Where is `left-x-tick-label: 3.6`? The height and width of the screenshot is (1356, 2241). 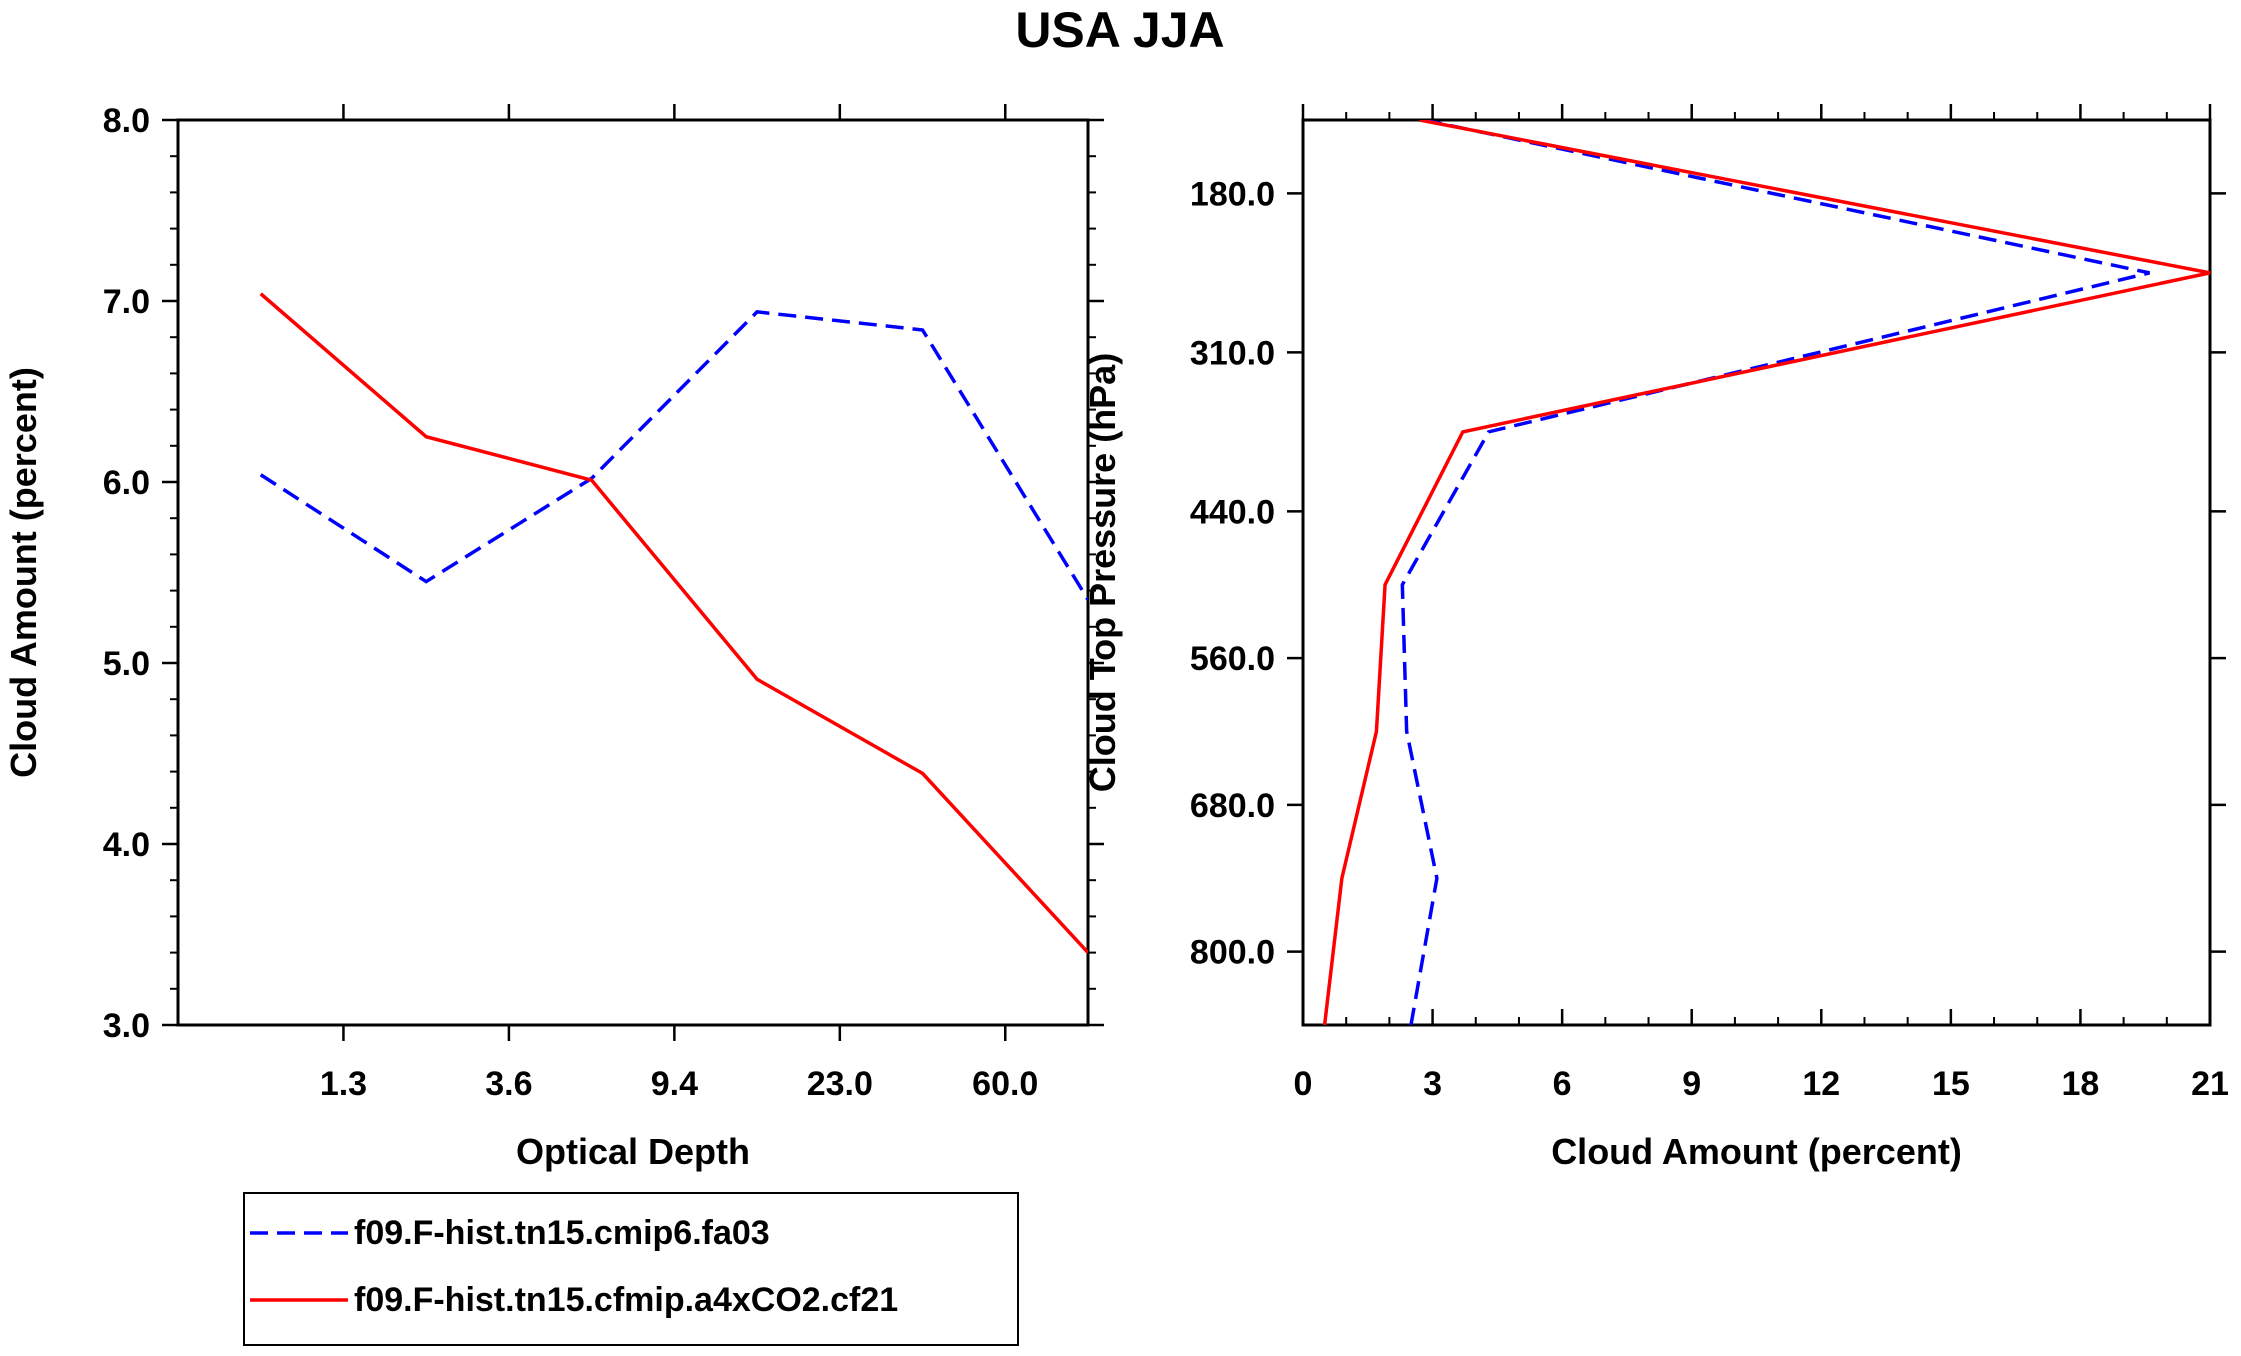 left-x-tick-label: 3.6 is located at coordinates (508, 1084).